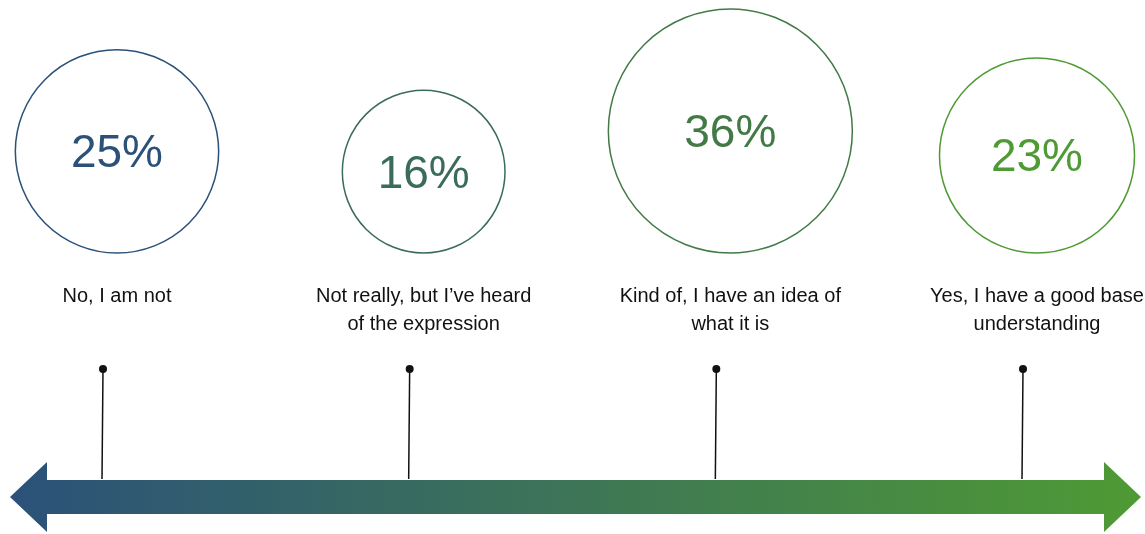 The width and height of the screenshot is (1145, 534). I want to click on category-label: Kind of, I have an idea of what it is, so click(730, 309).